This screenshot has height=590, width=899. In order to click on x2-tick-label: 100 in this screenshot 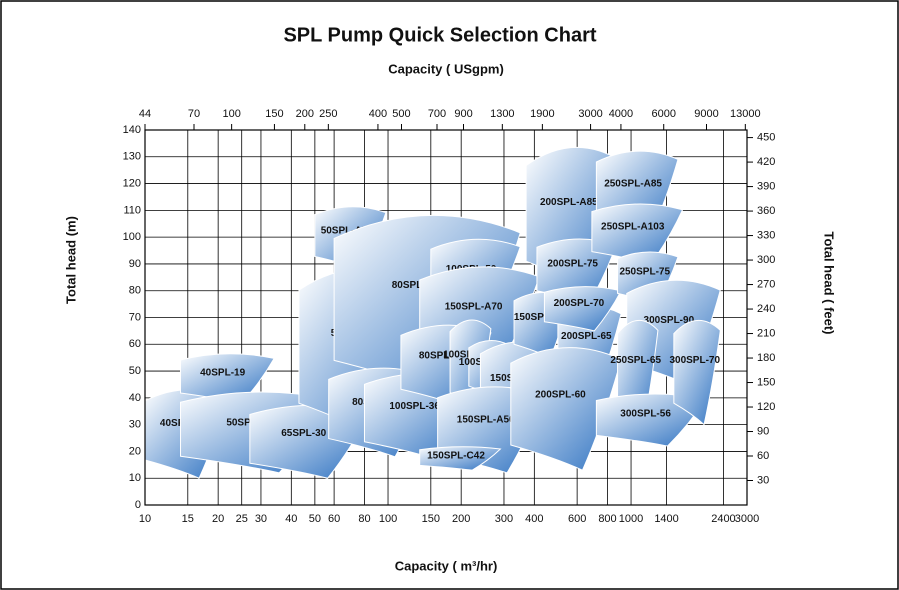, I will do `click(231, 114)`.